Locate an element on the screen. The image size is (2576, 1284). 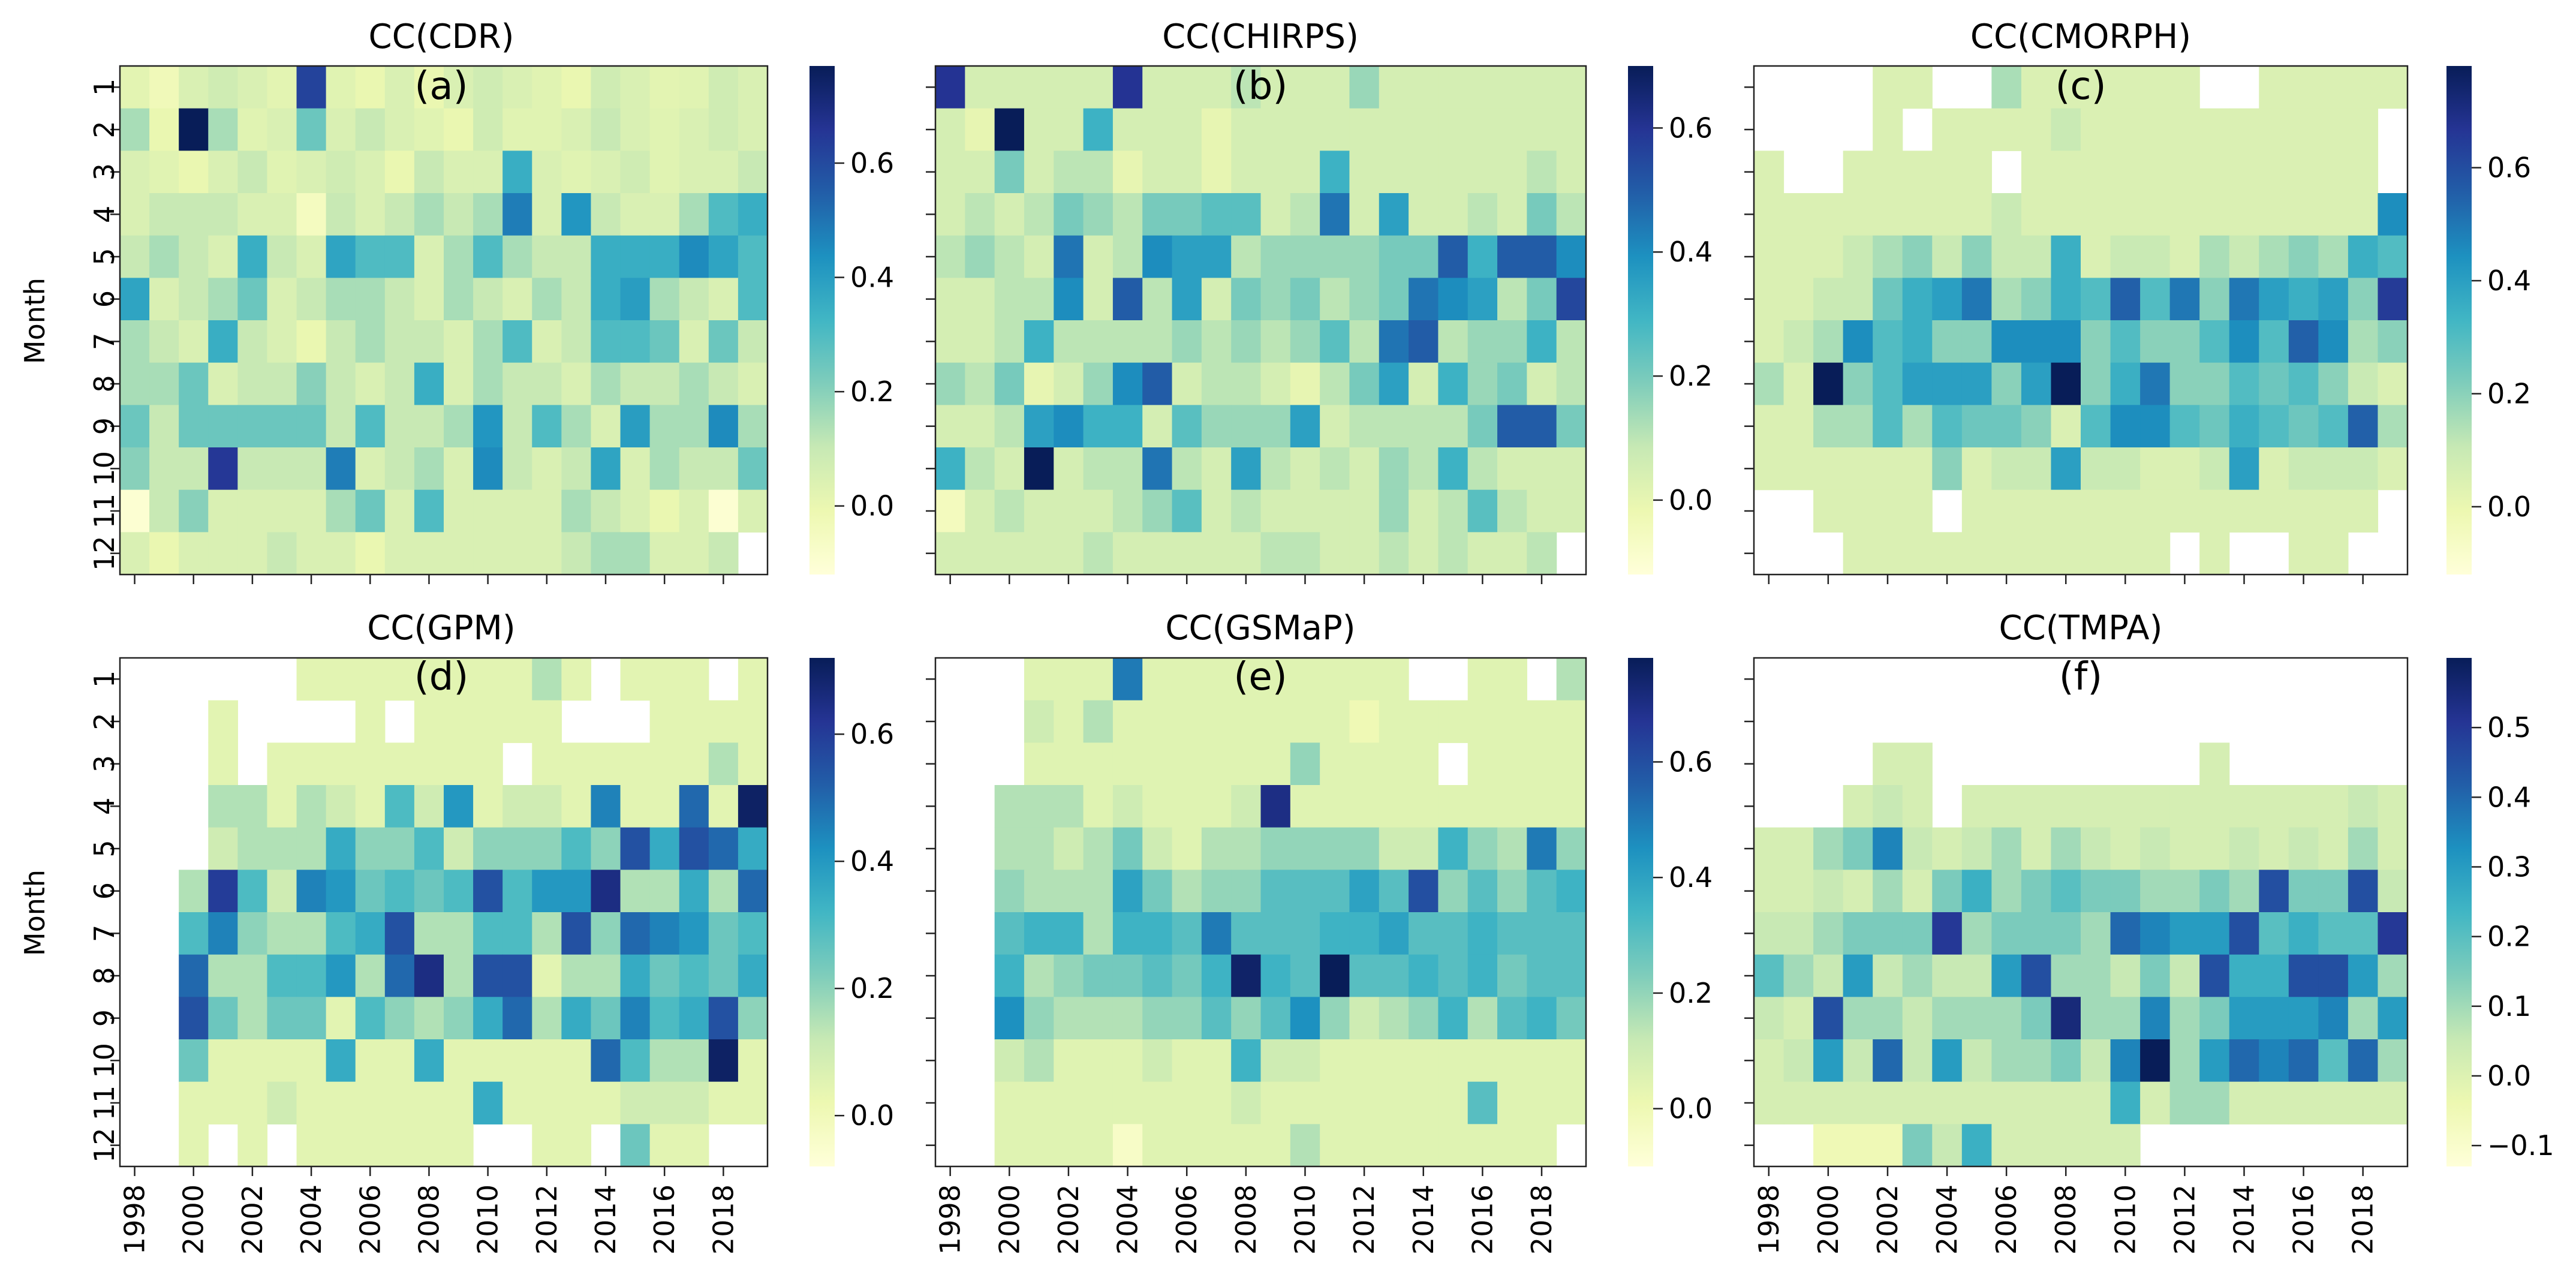
y-tick-label: 3 is located at coordinates (105, 763).